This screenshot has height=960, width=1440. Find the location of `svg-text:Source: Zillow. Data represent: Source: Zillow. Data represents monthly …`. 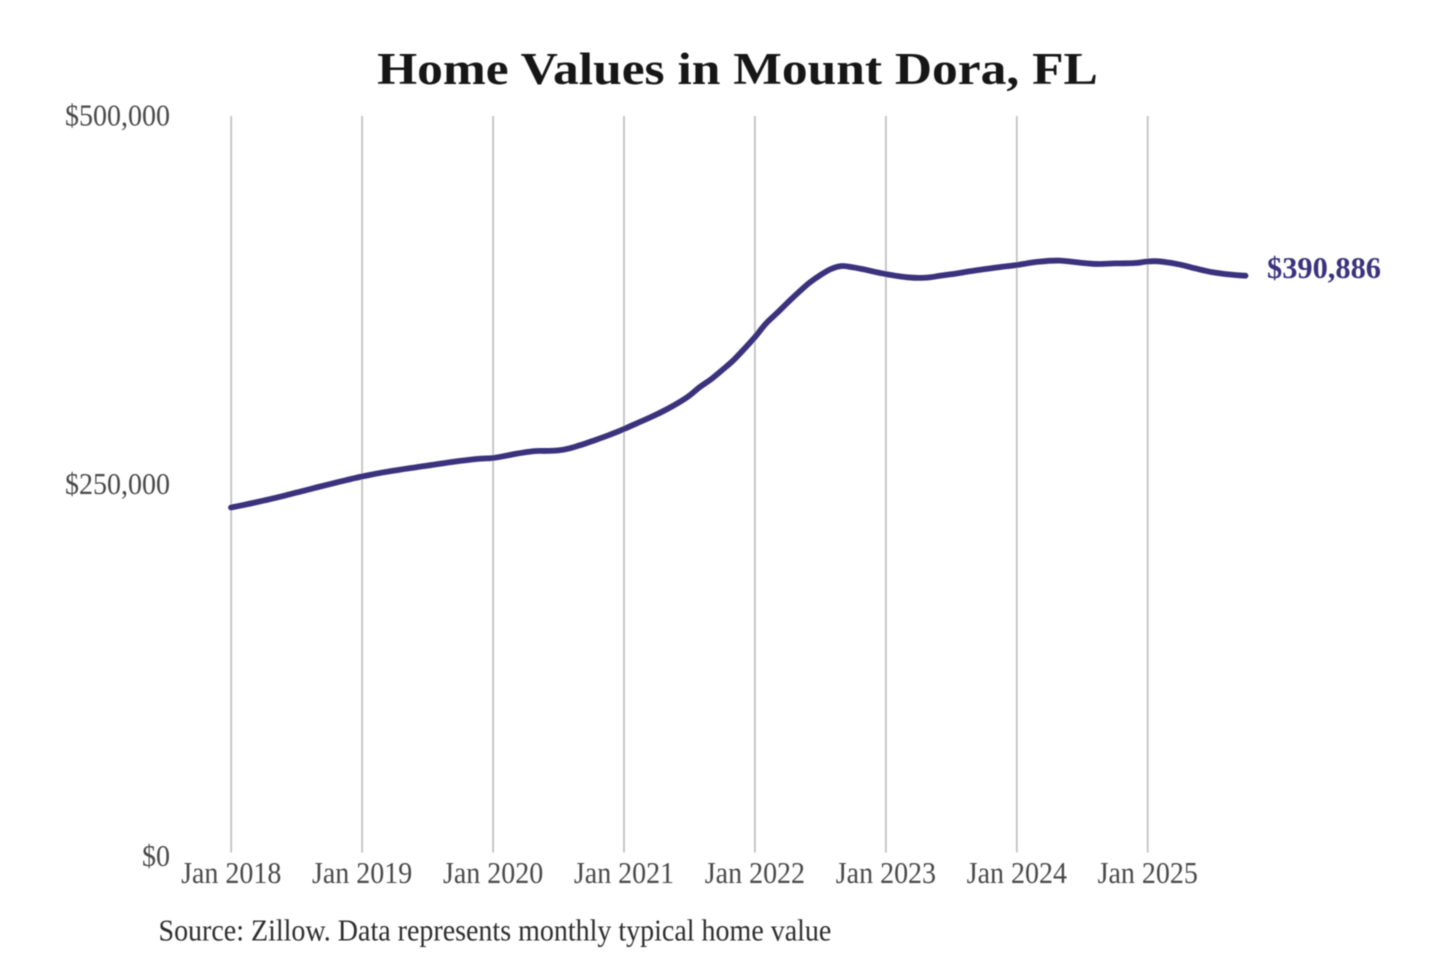

svg-text:Source: Zillow. Data represent: Source: Zillow. Data represents monthly … is located at coordinates (495, 930).